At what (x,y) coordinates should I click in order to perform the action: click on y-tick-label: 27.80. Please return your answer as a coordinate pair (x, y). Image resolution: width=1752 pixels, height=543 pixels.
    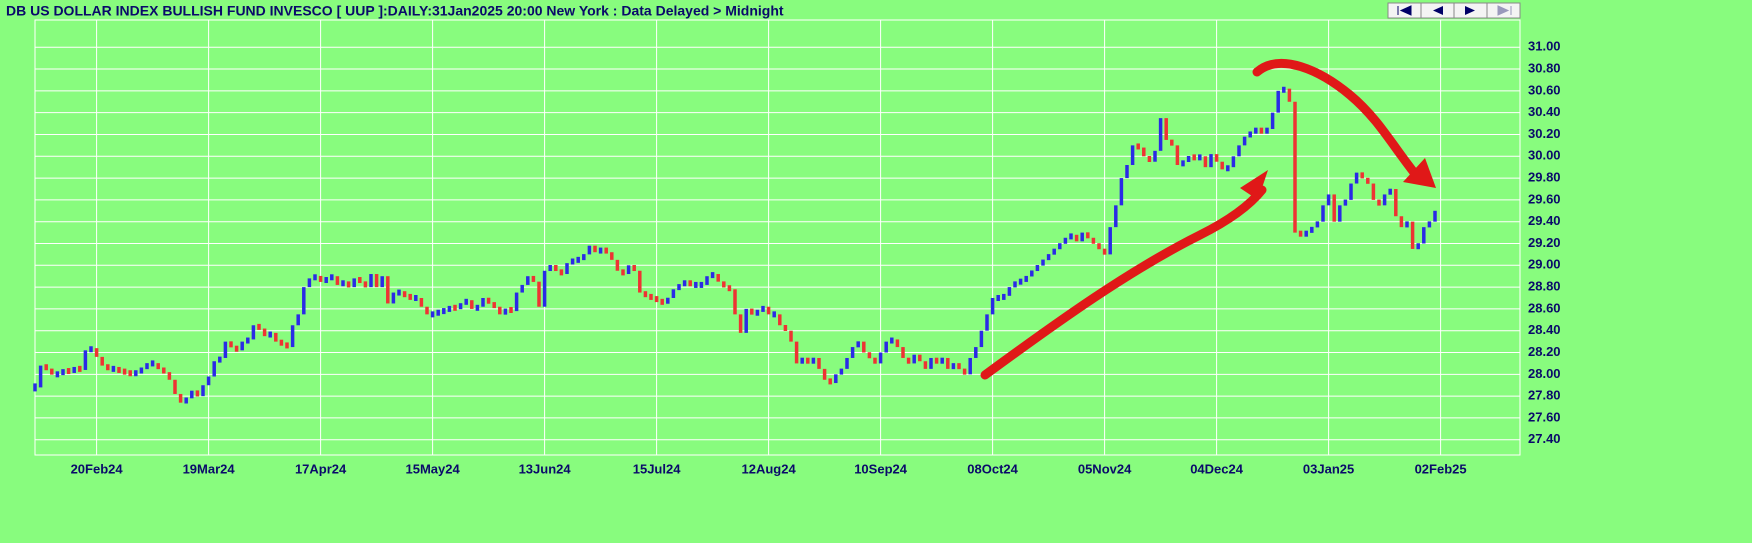
    Looking at the image, I should click on (1544, 395).